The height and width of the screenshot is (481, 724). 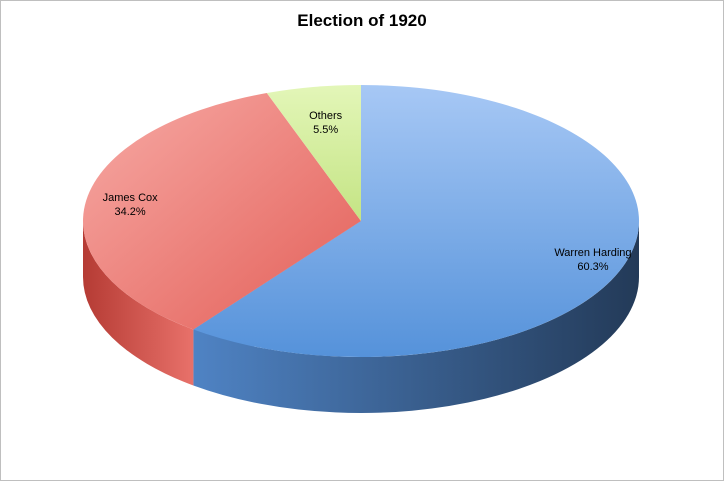 I want to click on slice-name-james-cox: James Cox, so click(x=131, y=198).